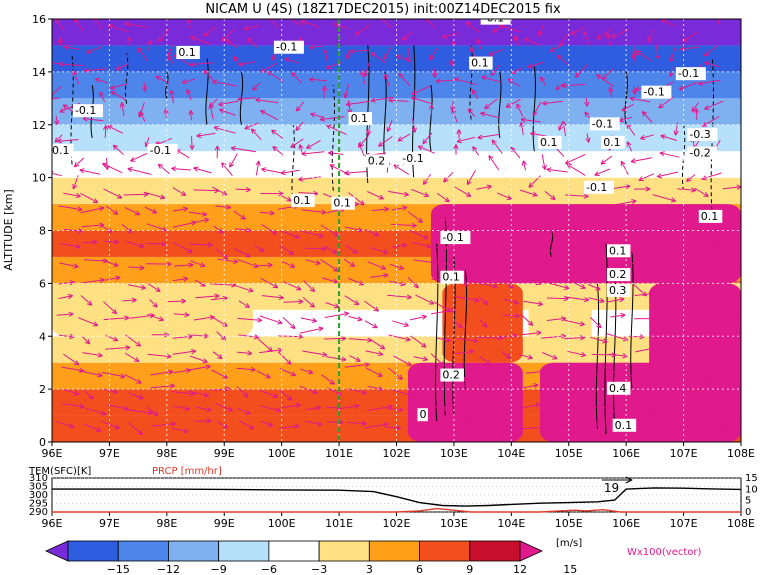  Describe the element at coordinates (38, 478) in the screenshot. I see `sfc-left-tick-4: 310` at that location.